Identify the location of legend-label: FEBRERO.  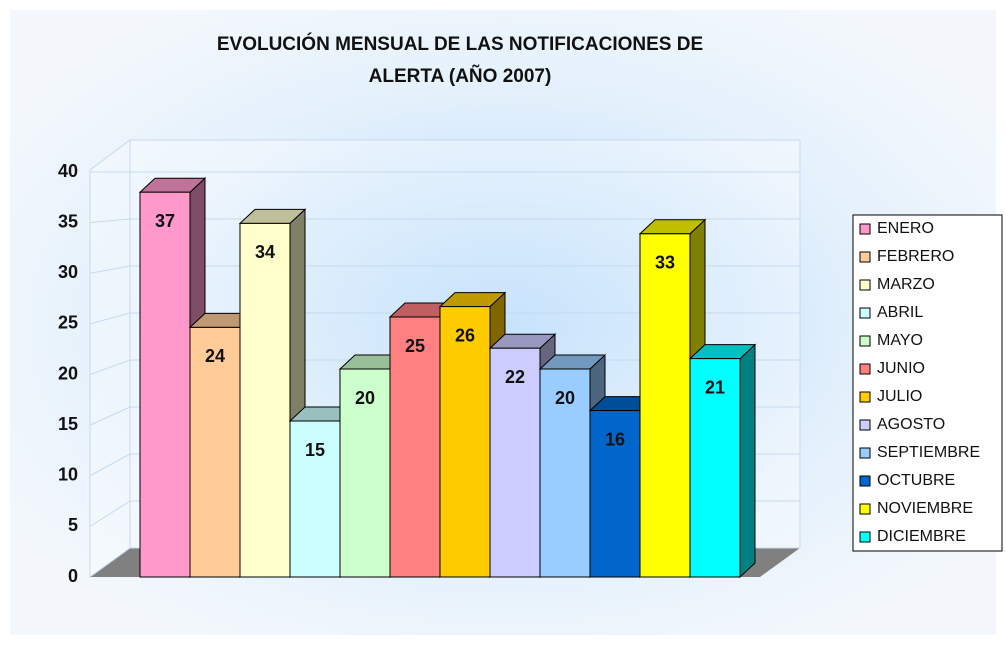
(915, 256).